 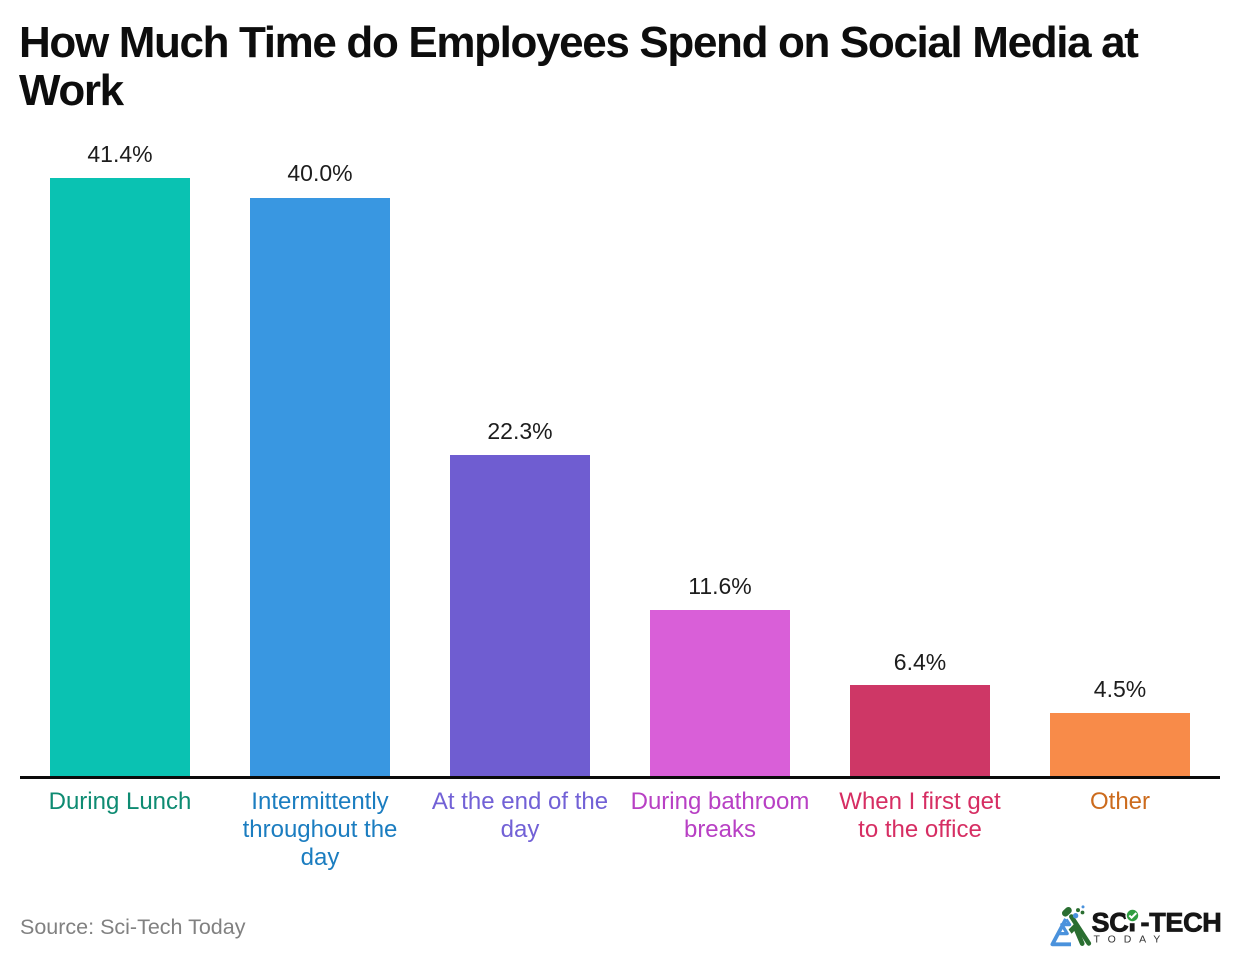 What do you see at coordinates (1131, 940) in the screenshot?
I see `svg-text: TODAY` at bounding box center [1131, 940].